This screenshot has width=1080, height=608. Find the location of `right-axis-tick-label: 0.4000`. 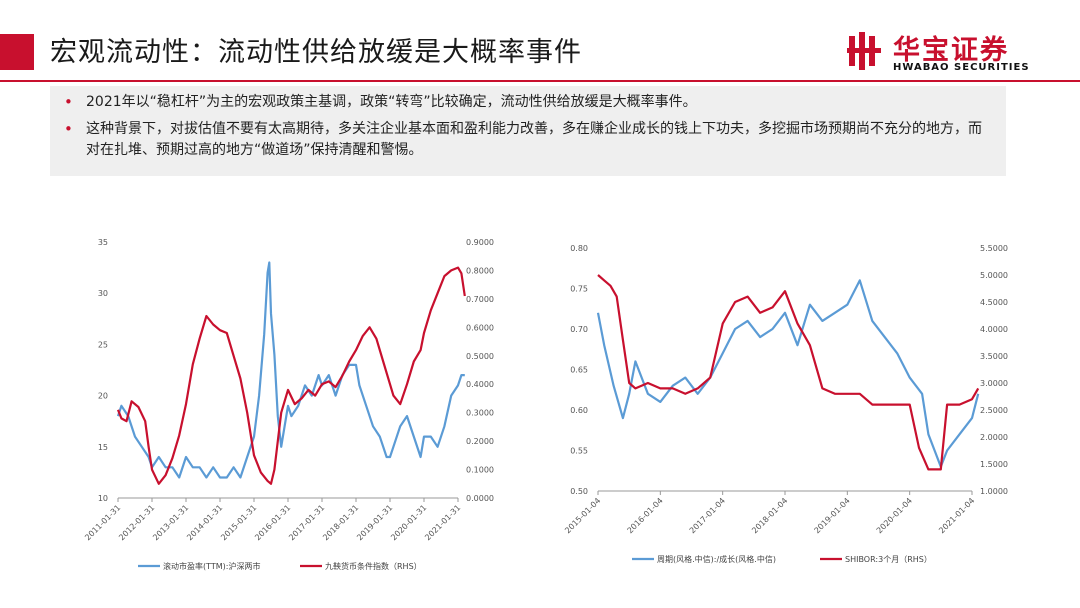

right-axis-tick-label: 0.4000 is located at coordinates (480, 384).